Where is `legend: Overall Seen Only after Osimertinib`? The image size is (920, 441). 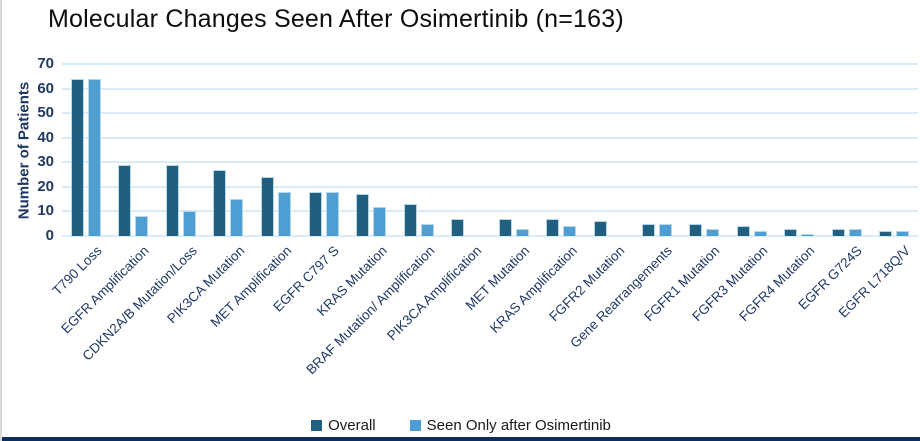 legend: Overall Seen Only after Osimertinib is located at coordinates (461, 425).